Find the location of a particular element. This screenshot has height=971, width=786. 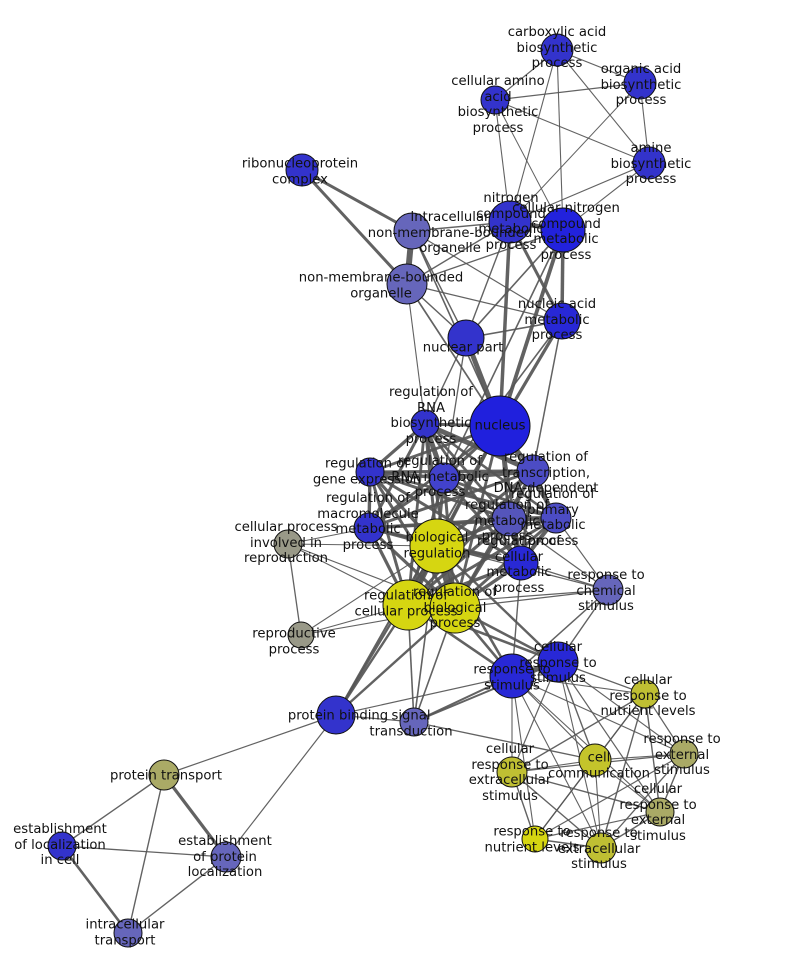

graph-node-protein_transport is located at coordinates (164, 775).